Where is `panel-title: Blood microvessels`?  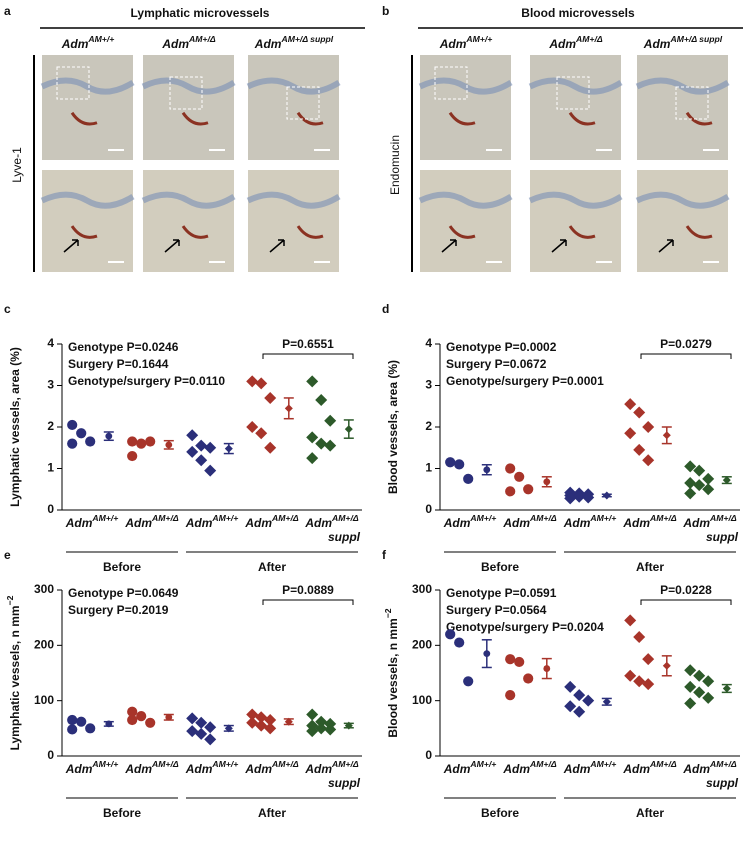 panel-title: Blood microvessels is located at coordinates (578, 13).